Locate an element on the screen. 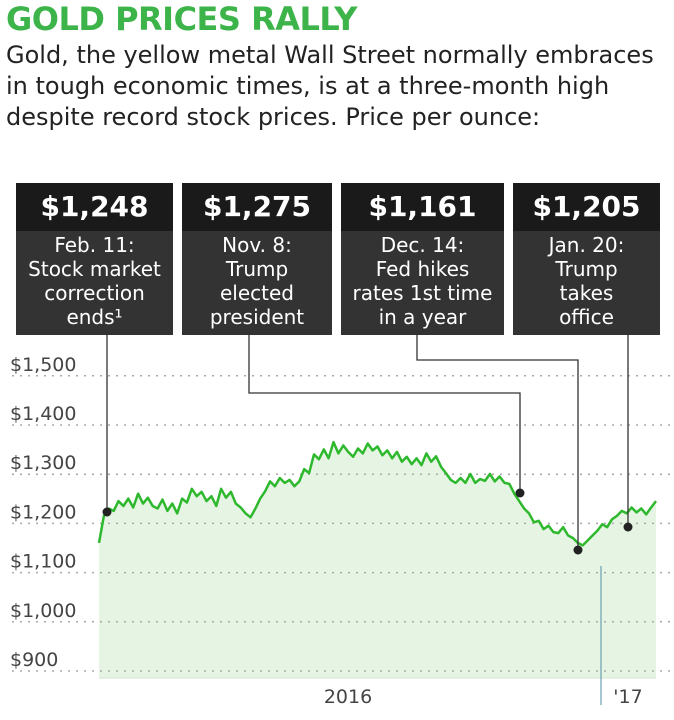 This screenshot has height=720, width=674. callout-nov-8: $1,275 Nov. 8: Trump elected president is located at coordinates (257, 259).